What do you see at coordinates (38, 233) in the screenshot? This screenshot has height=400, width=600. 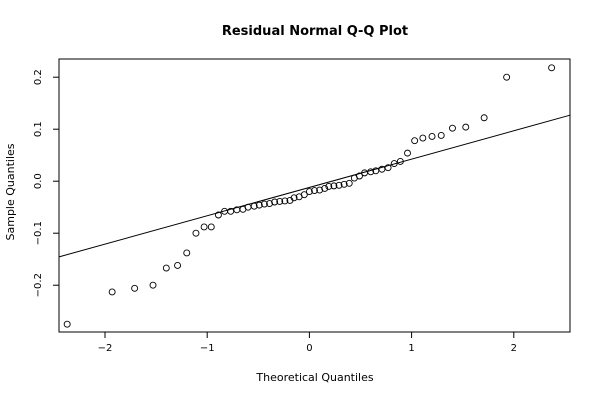 I see `y-tick-label: −0.1` at bounding box center [38, 233].